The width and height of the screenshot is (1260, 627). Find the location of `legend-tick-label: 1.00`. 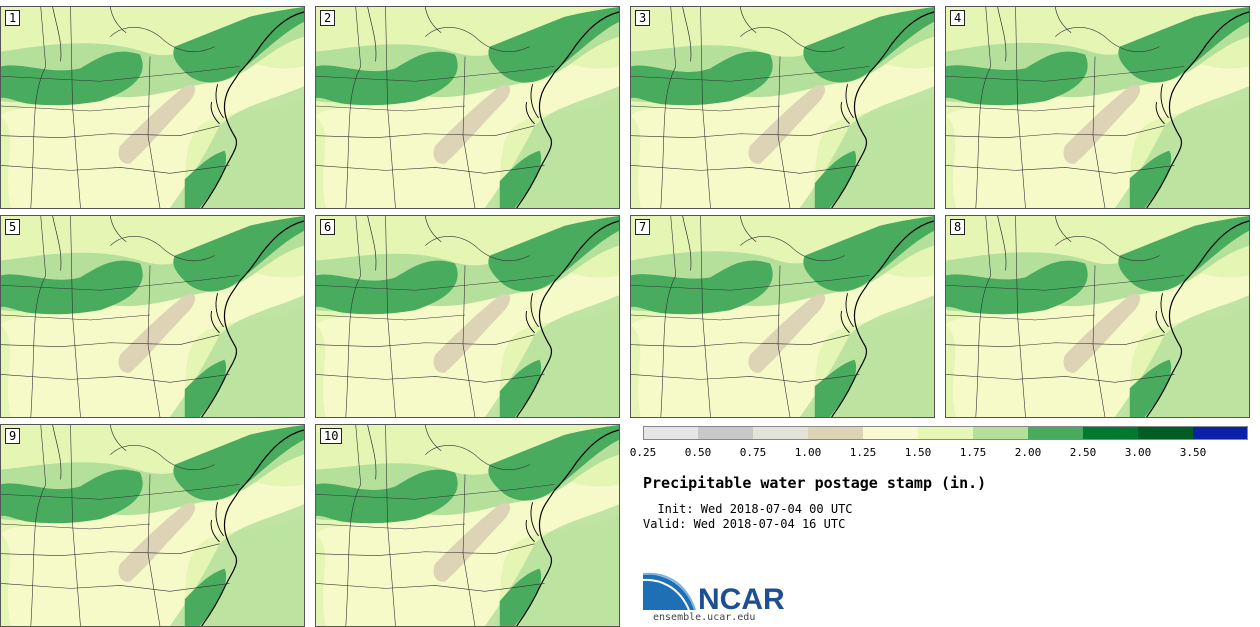

legend-tick-label: 1.00 is located at coordinates (808, 452).